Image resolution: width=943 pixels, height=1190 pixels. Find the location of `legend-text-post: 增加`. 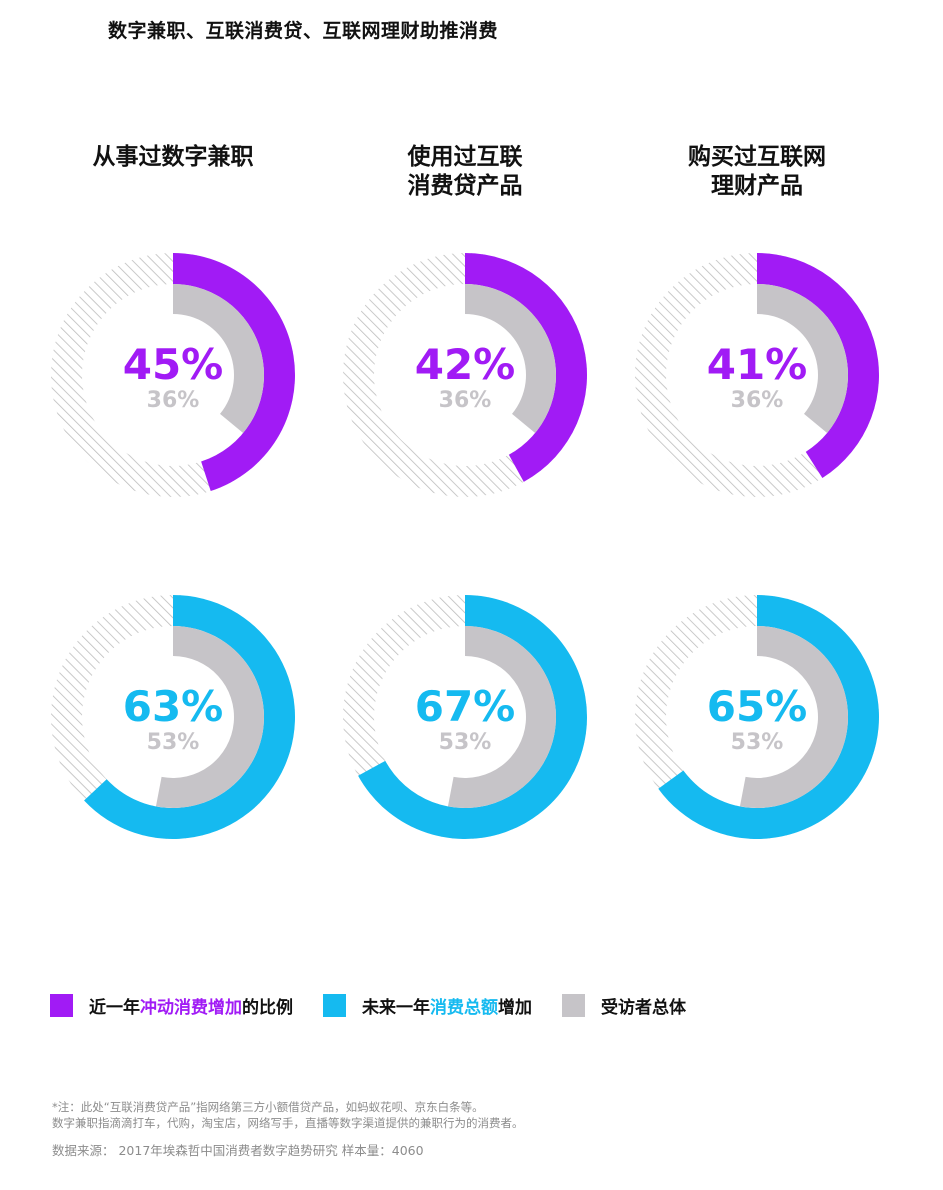

legend-text-post: 增加 is located at coordinates (515, 1008).